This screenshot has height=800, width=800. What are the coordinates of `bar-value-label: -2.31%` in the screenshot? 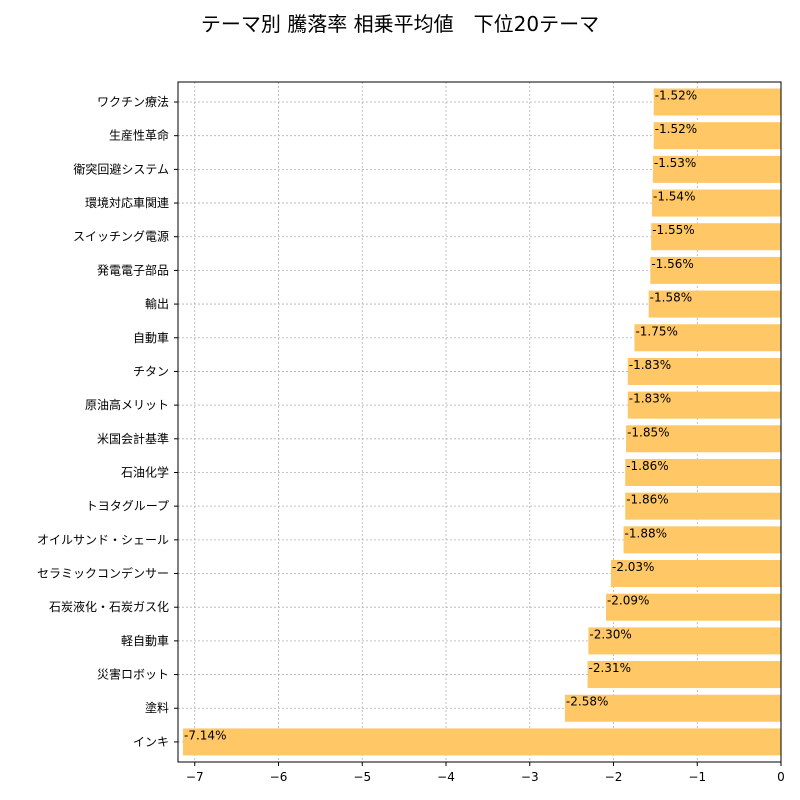 It's located at (610, 668).